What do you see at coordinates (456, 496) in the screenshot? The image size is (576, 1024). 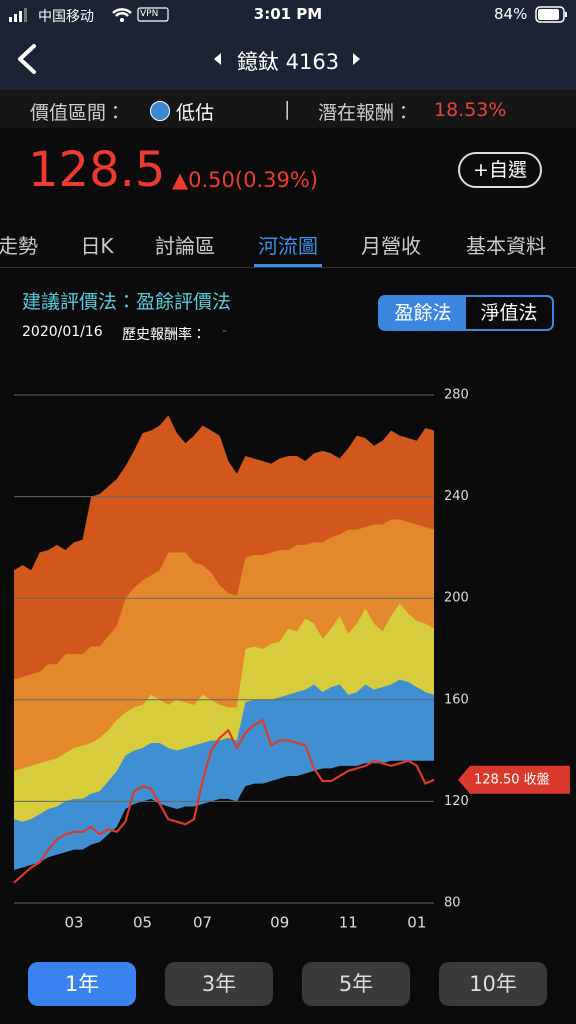 I see `y-tick-label: 240` at bounding box center [456, 496].